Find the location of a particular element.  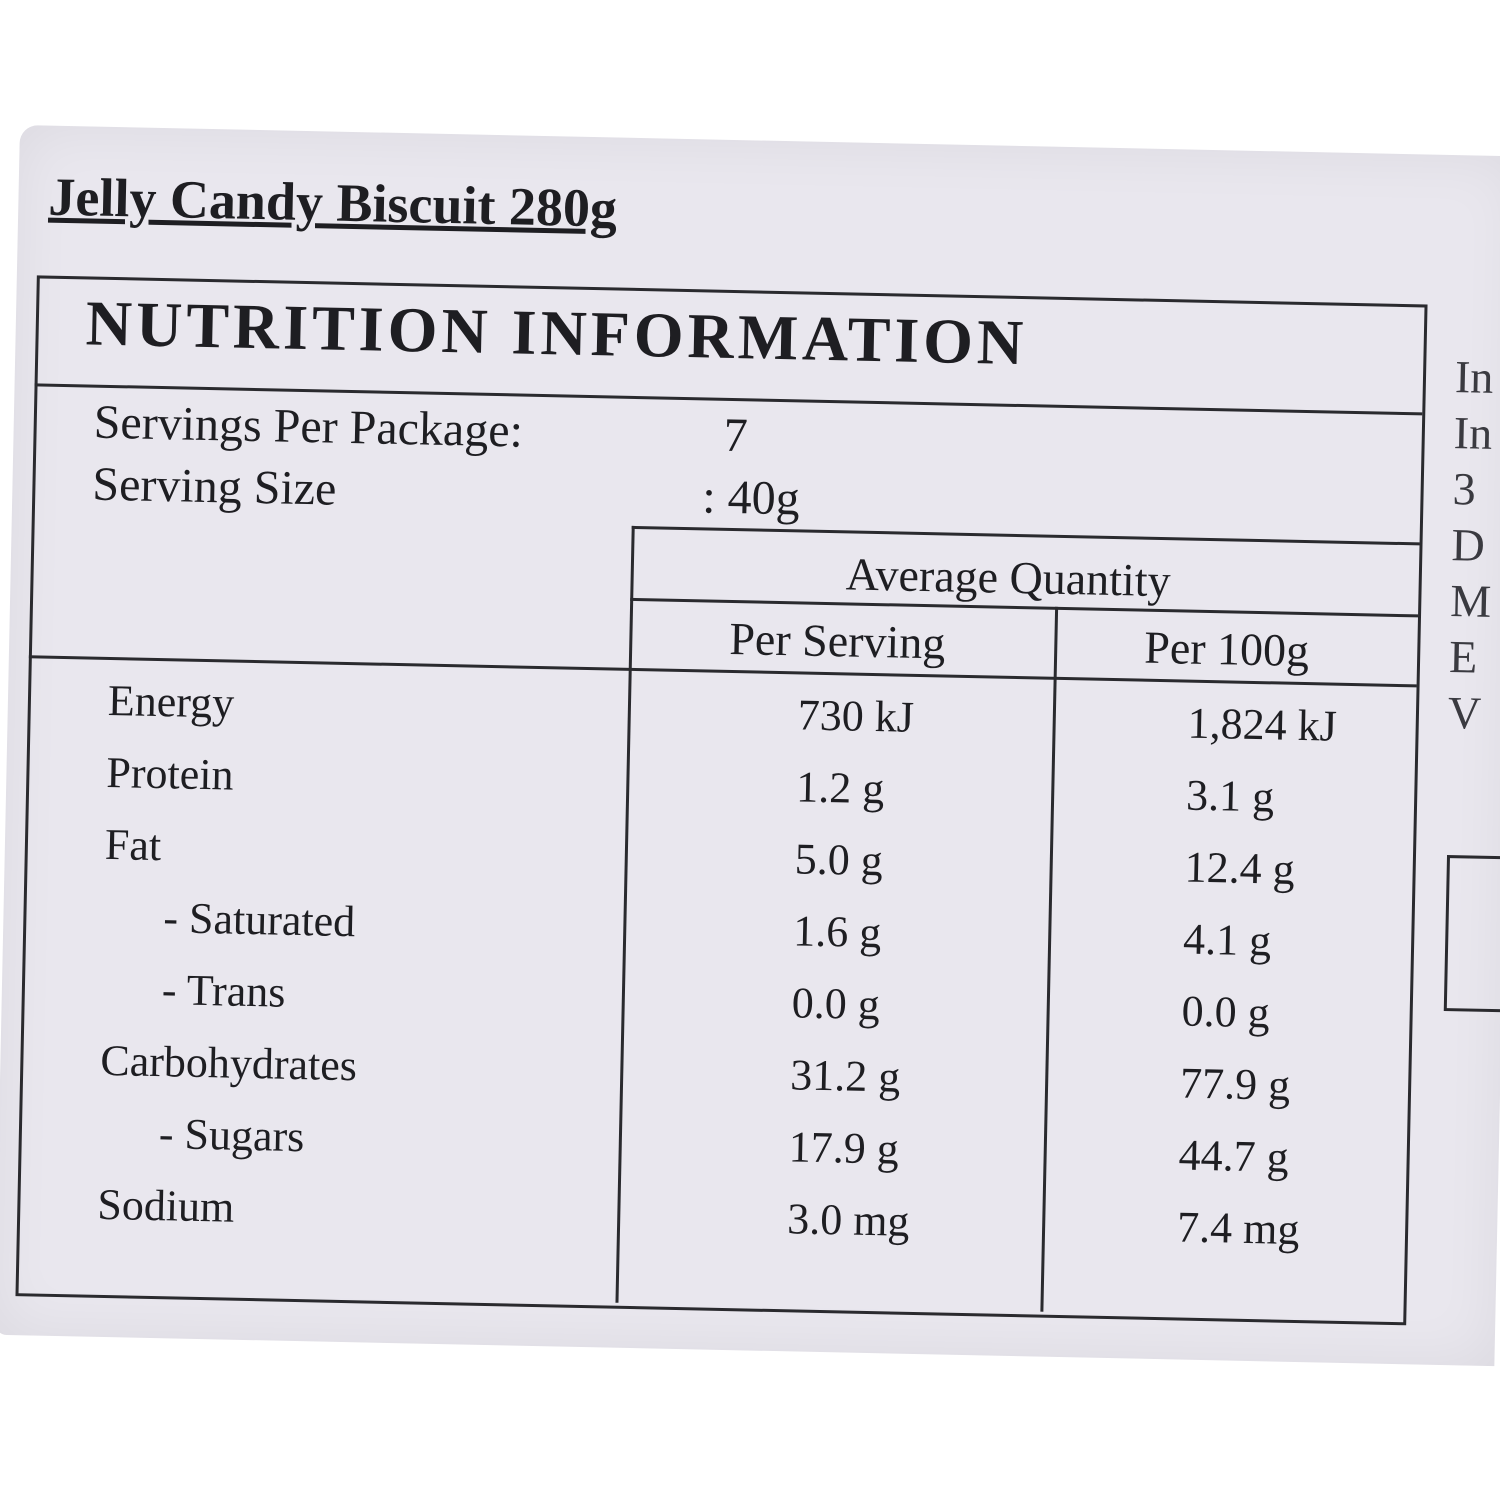

nutrient-value: 1,824 kJ is located at coordinates (1262, 724).